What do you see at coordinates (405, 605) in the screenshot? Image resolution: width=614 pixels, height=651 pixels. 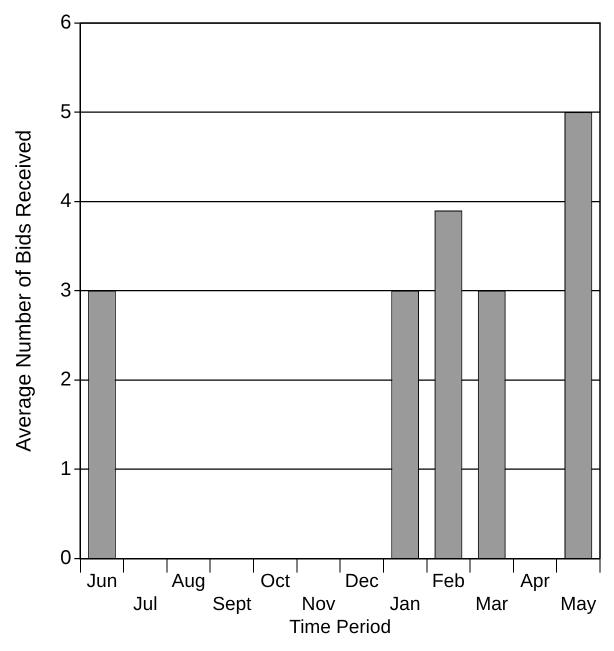 I see `x-tick-label: Jan` at bounding box center [405, 605].